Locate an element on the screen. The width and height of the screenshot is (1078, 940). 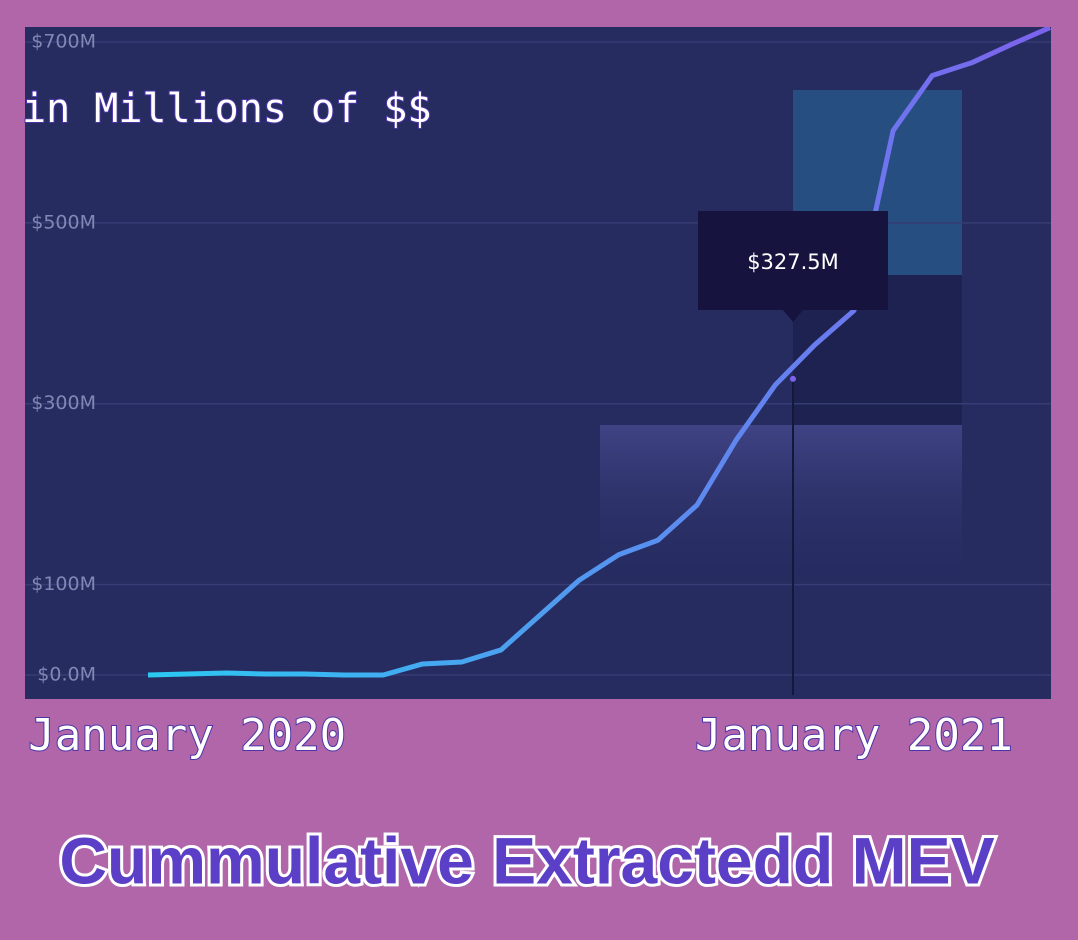
tooltip-label: $327.5M is located at coordinates (793, 262).